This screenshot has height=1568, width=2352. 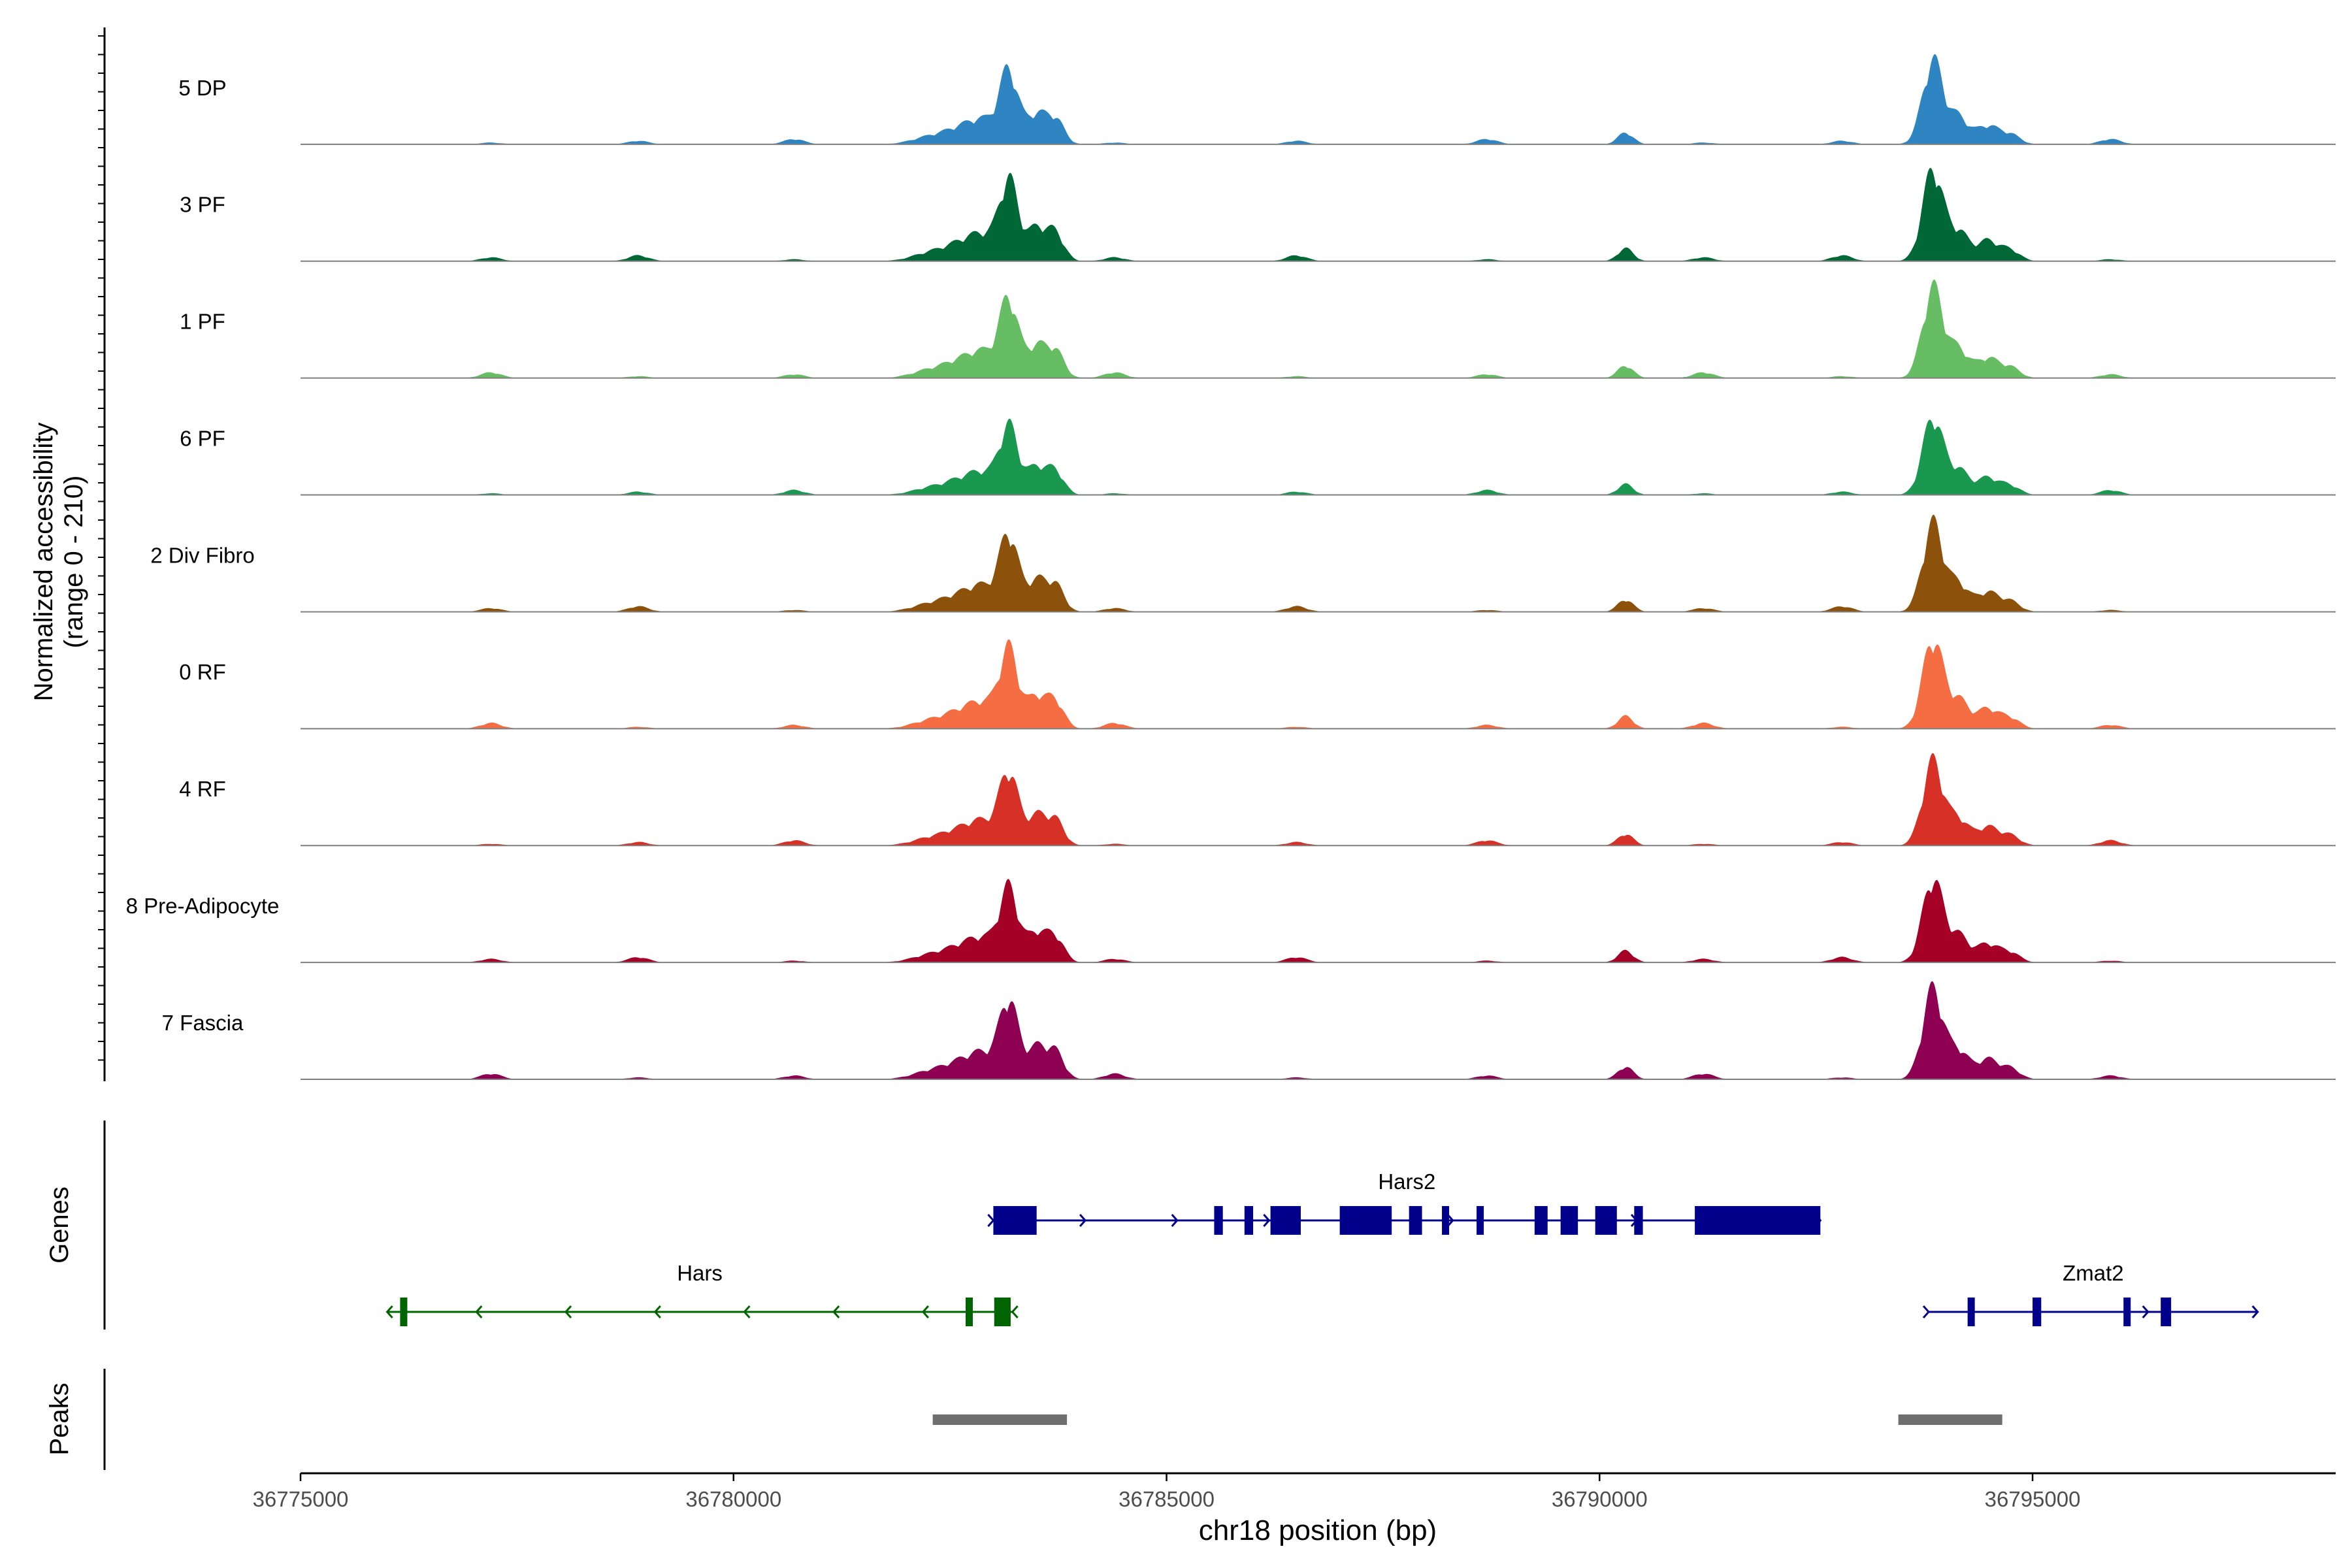 I want to click on track-8: 8 Pre-Adipocyte, so click(x=1231, y=921).